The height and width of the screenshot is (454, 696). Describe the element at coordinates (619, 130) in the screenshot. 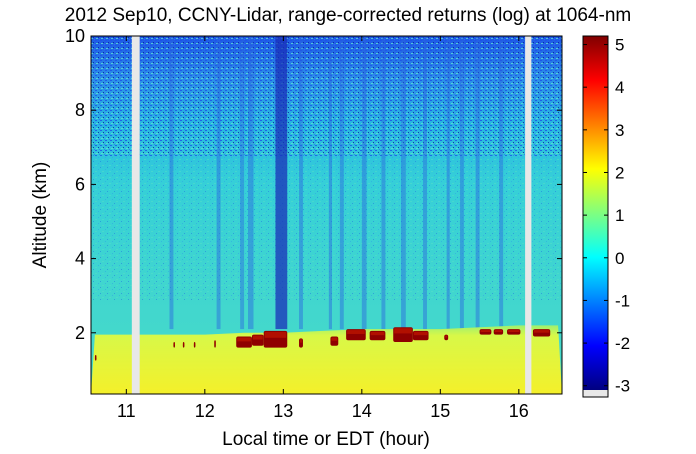

I see `colorbar-tick-label: 3` at that location.